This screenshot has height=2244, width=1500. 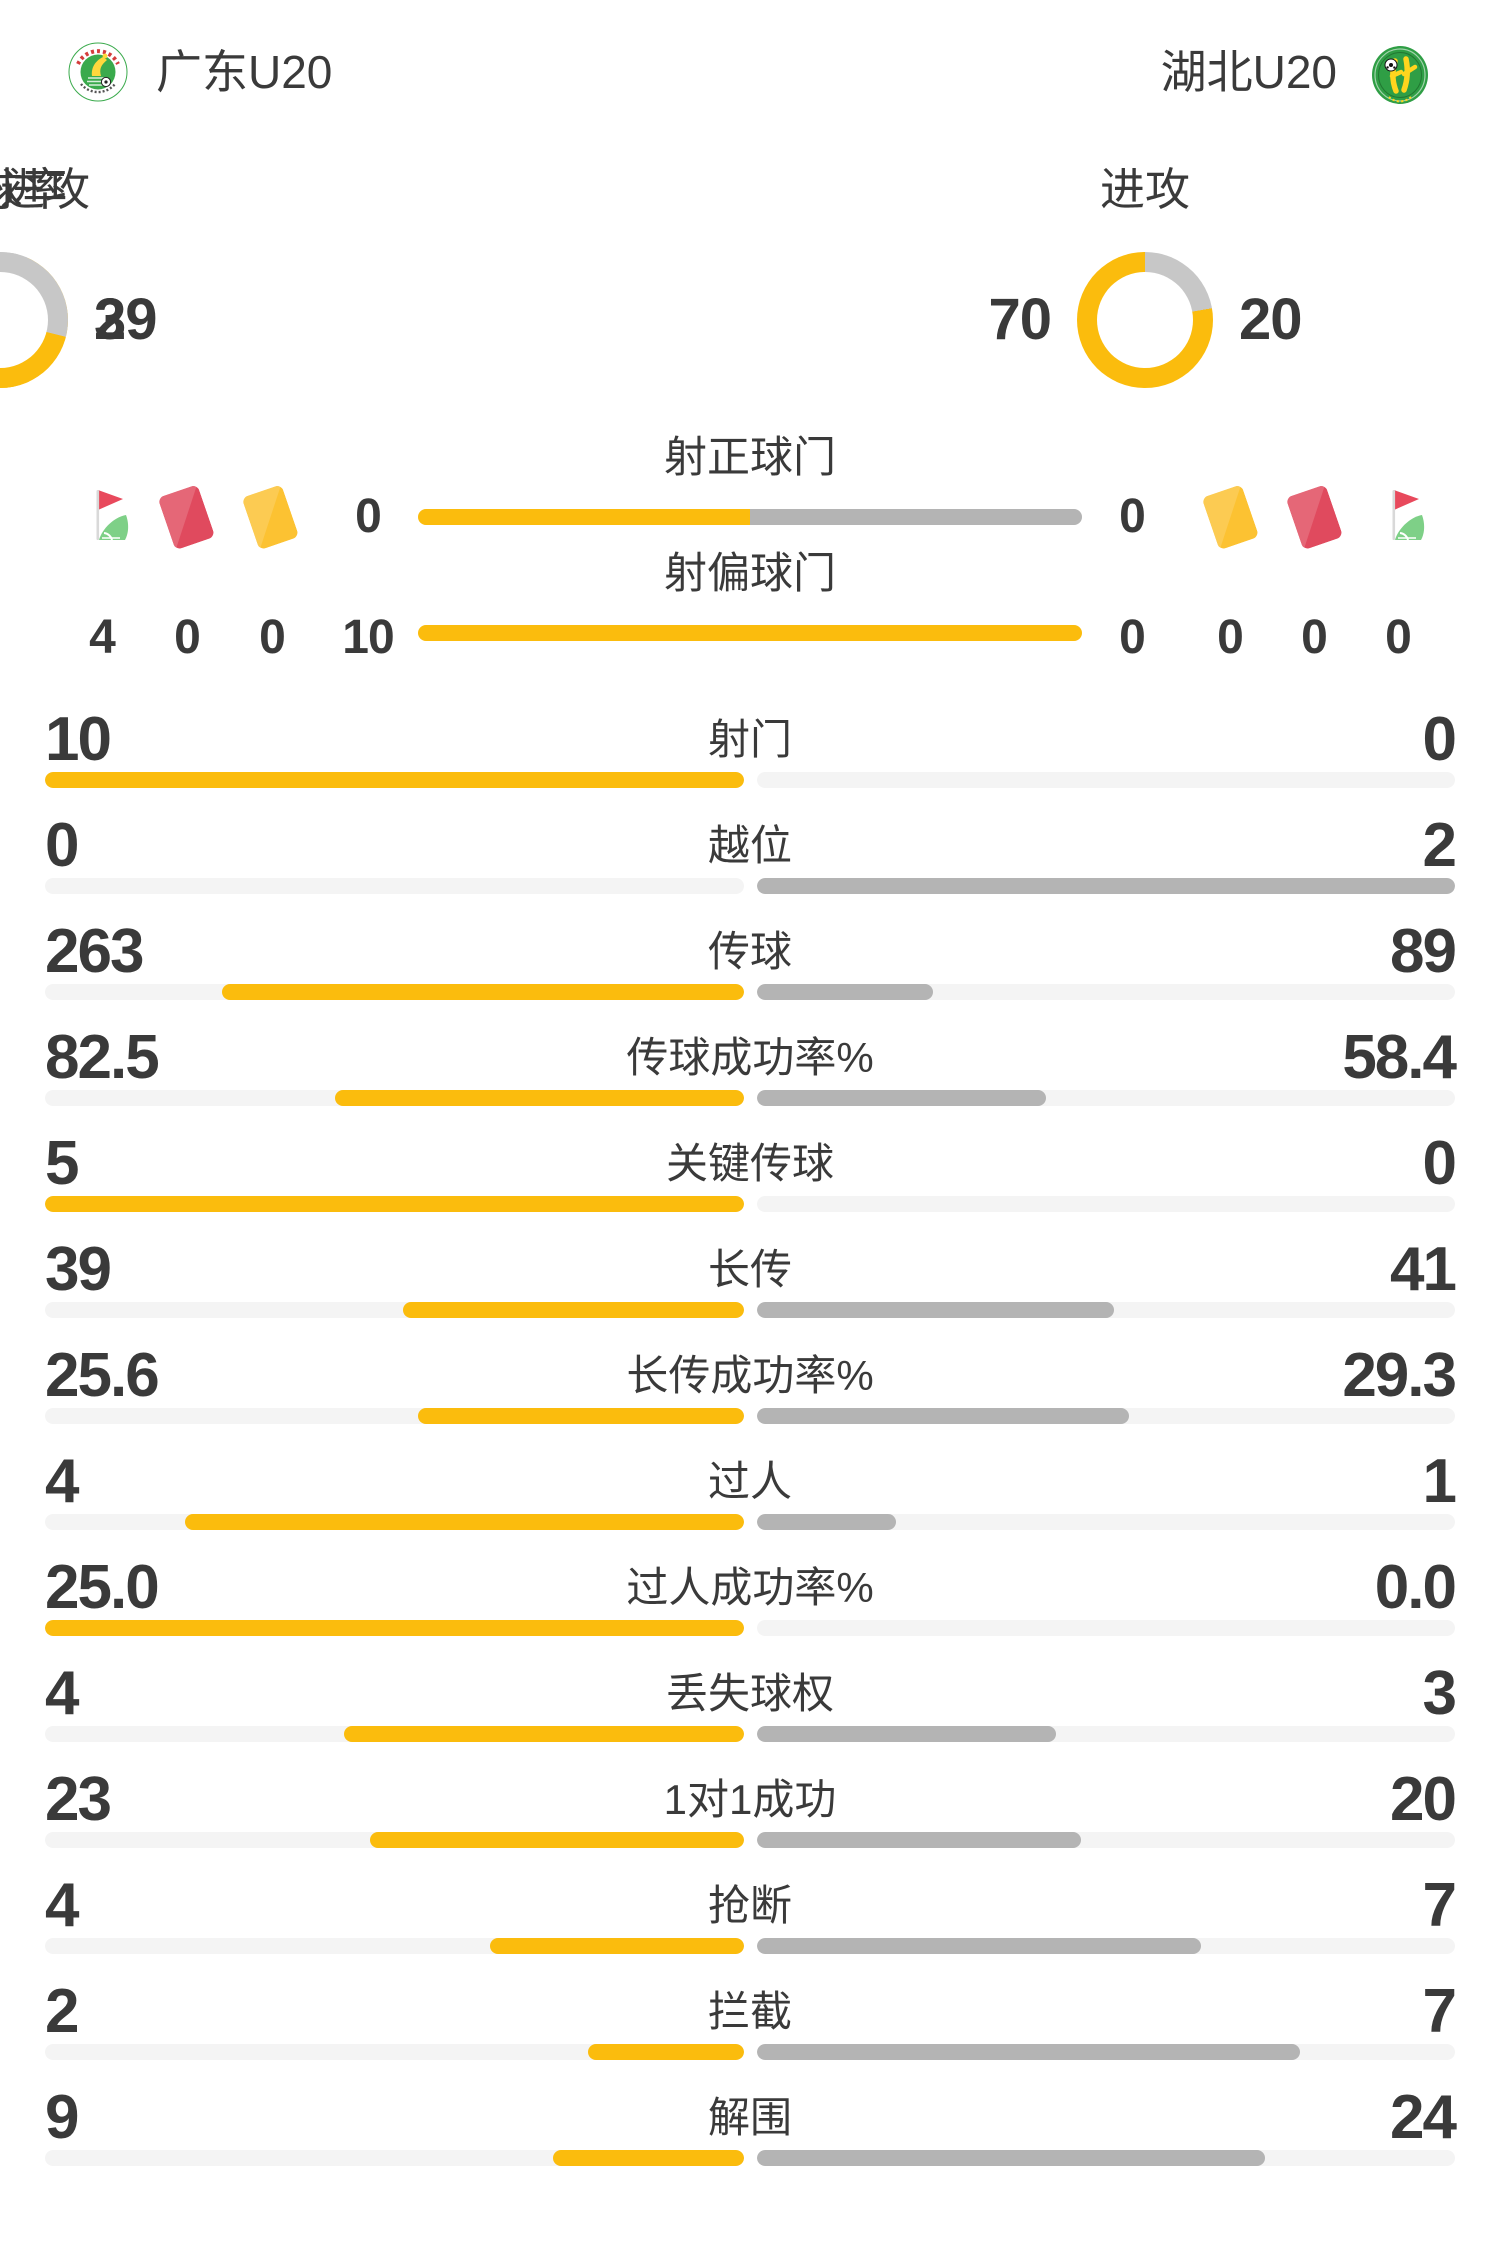 I want to click on stat-row: 4 过人 1, so click(x=750, y=1483).